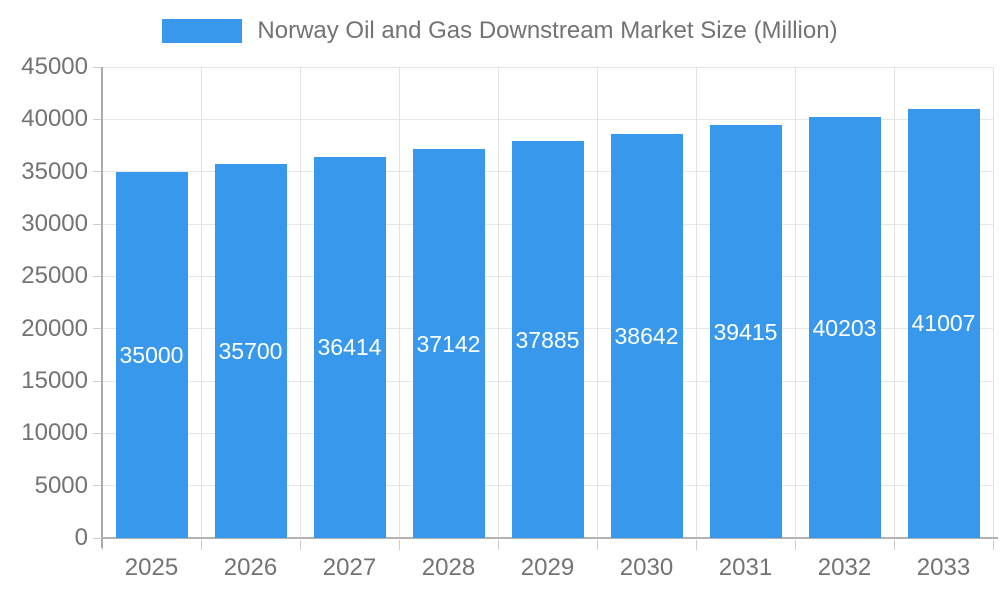 This screenshot has width=1000, height=600. I want to click on x-axis-label: 2032, so click(844, 567).